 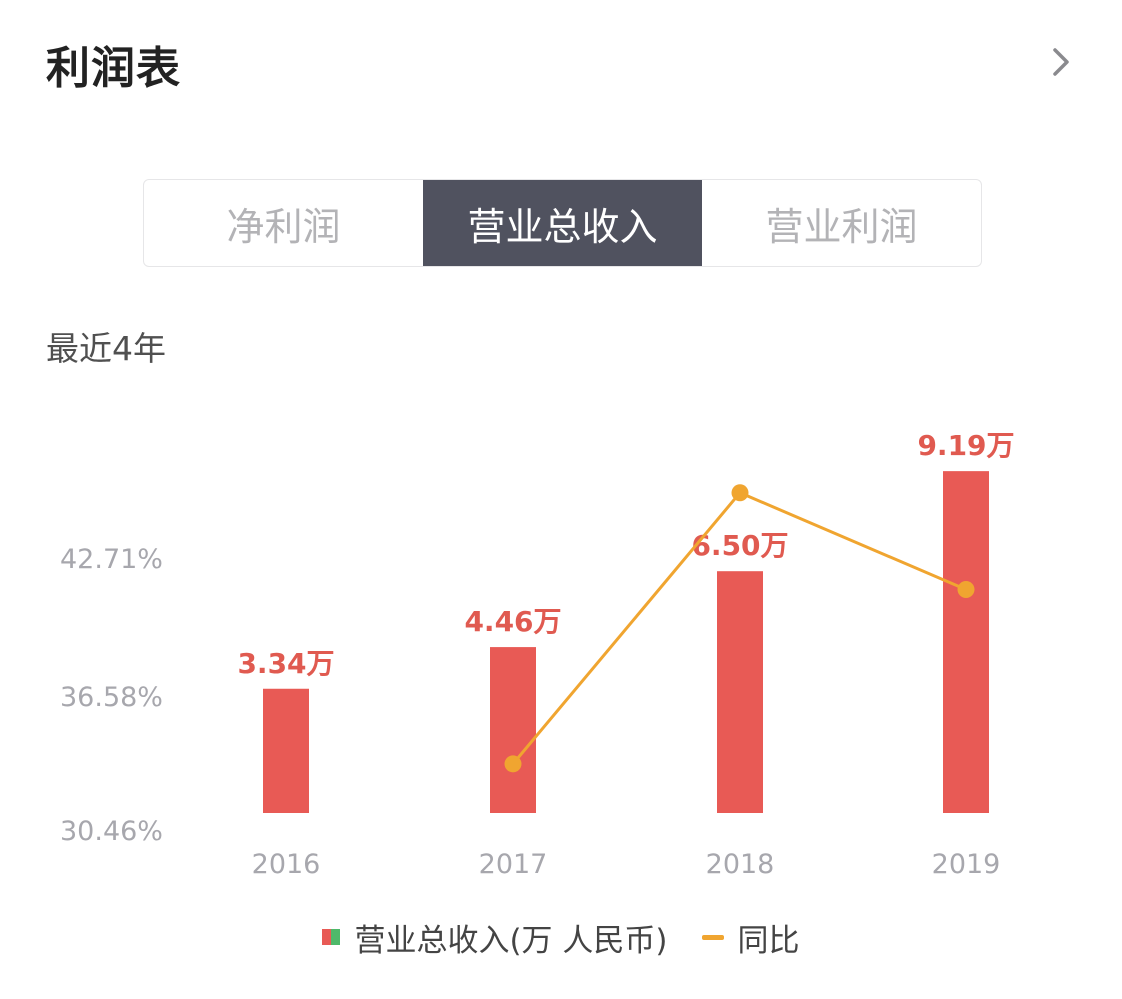 I want to click on page-header: 利润表, so click(x=561, y=63).